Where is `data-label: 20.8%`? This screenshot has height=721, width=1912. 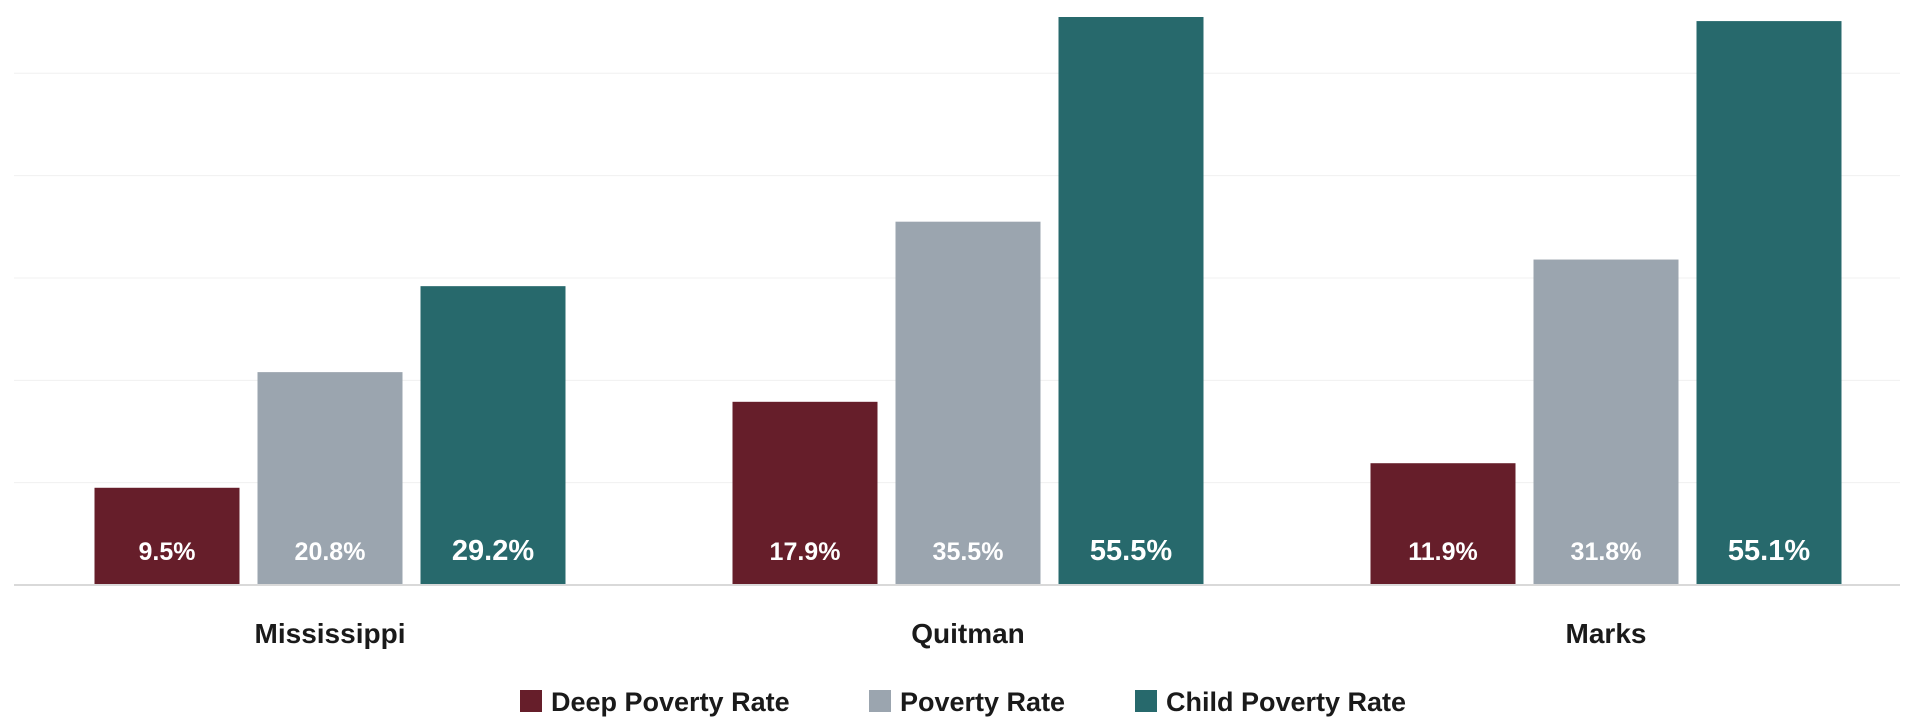 data-label: 20.8% is located at coordinates (330, 552).